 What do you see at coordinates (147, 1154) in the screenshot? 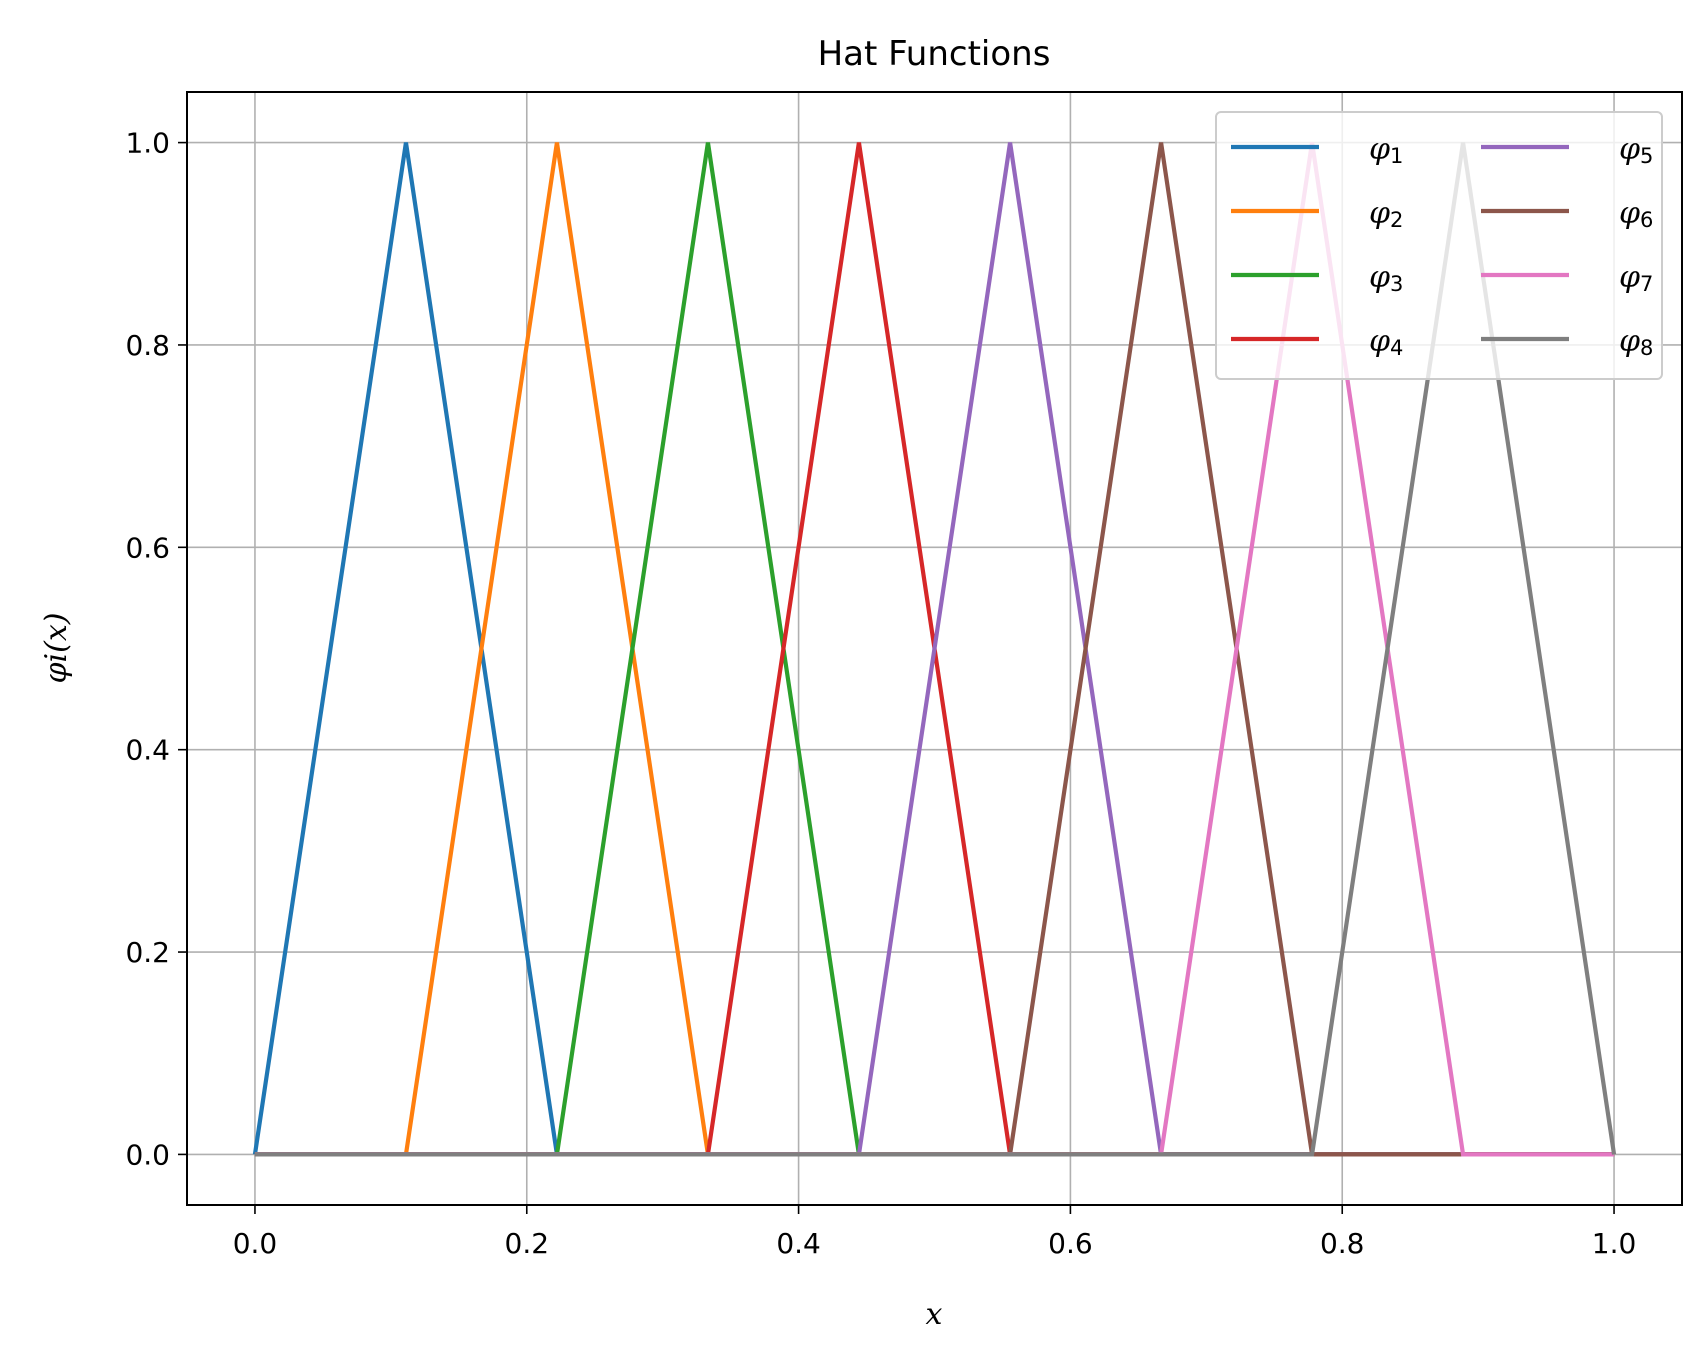
I see `y-tick-label: 0.0` at bounding box center [147, 1154].